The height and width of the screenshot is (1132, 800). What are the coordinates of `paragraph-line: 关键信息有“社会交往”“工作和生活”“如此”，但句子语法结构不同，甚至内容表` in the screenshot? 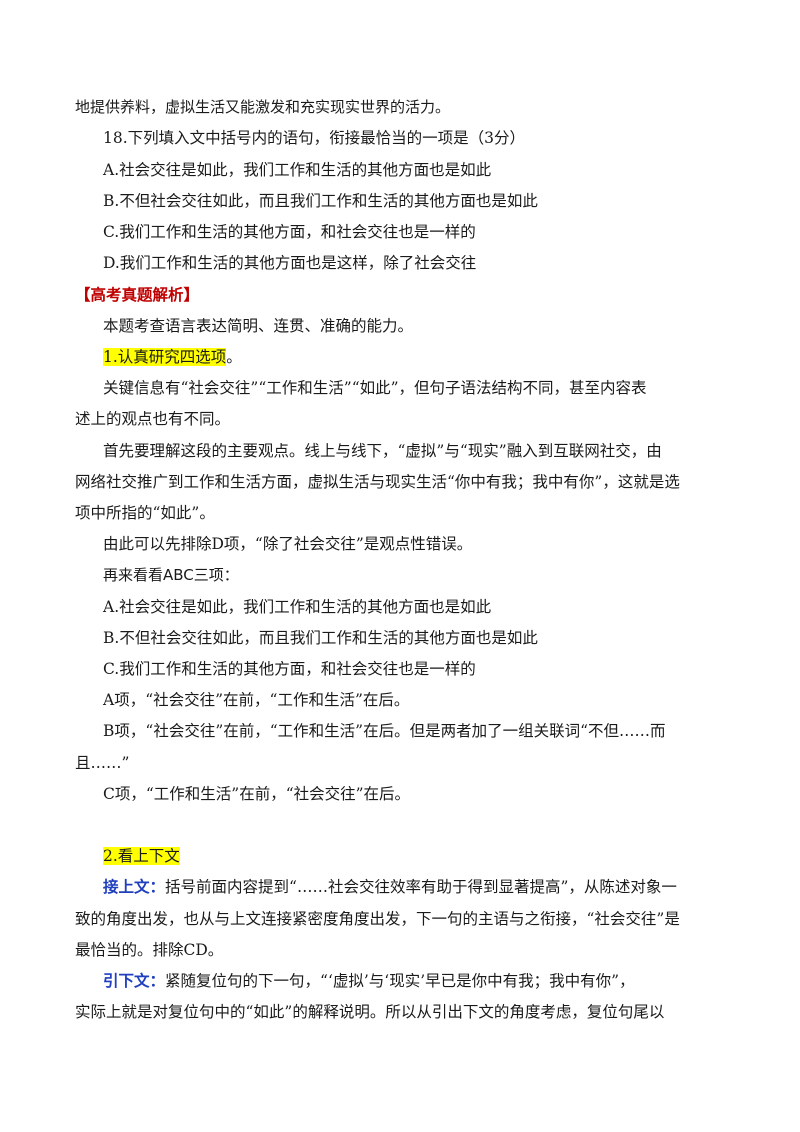 It's located at (375, 388).